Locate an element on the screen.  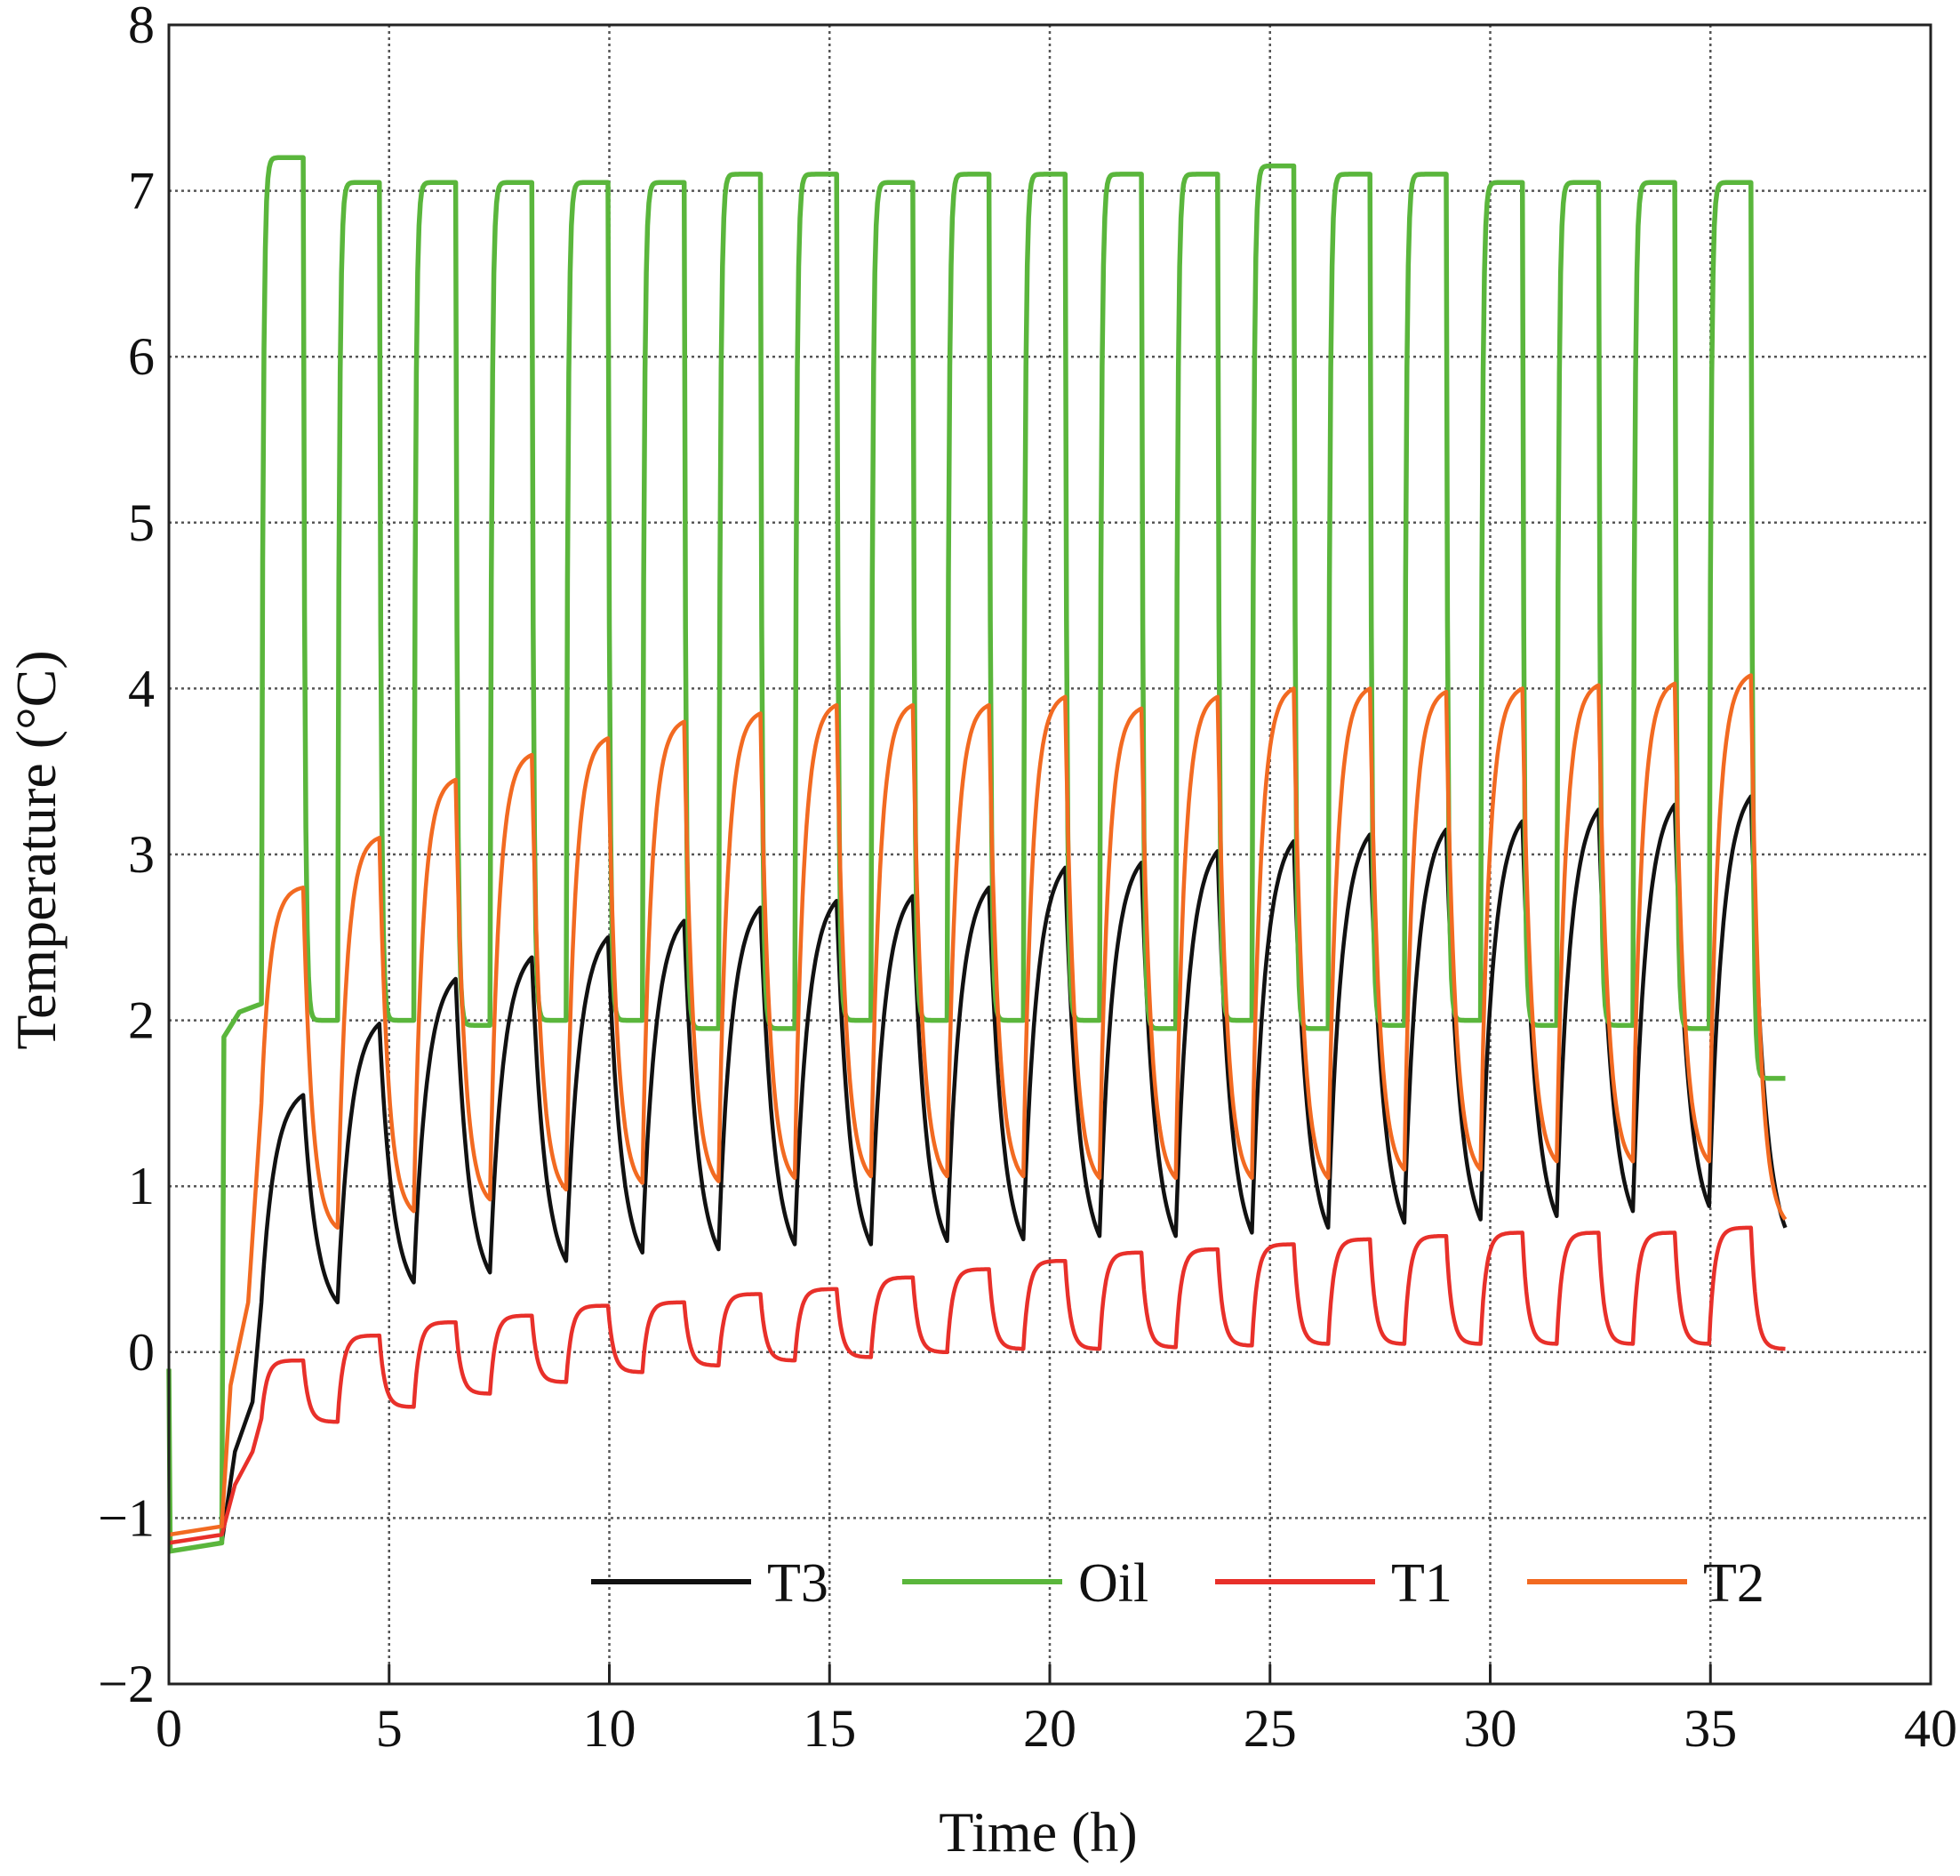
y-tick-label: −2 is located at coordinates (126, 1684).